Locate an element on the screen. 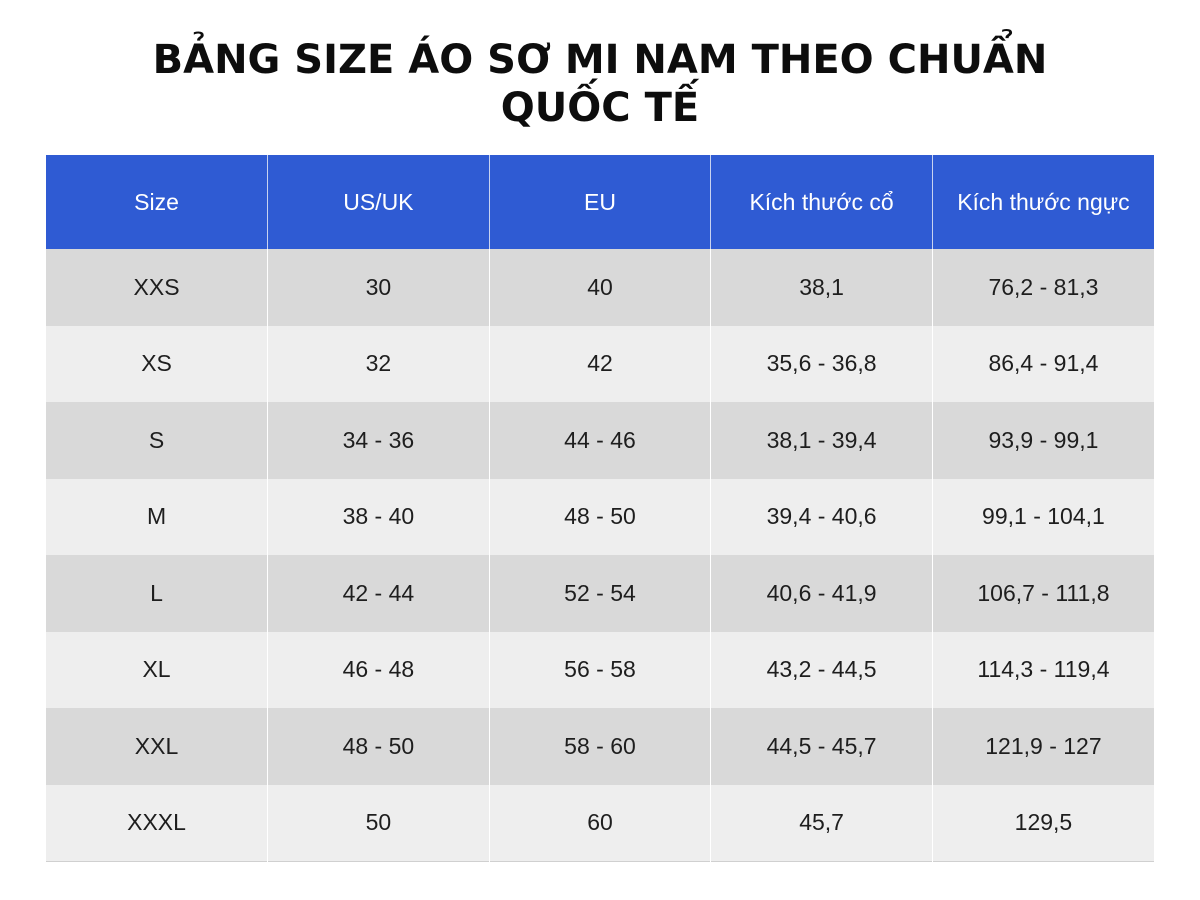 Image resolution: width=1200 pixels, height=900 pixels. cell-size: M is located at coordinates (157, 516).